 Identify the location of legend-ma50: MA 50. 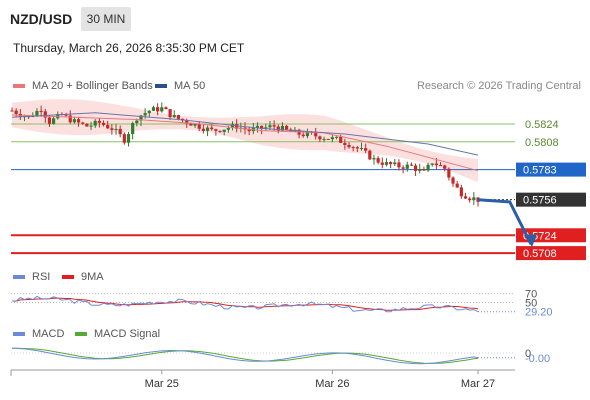
(180, 86).